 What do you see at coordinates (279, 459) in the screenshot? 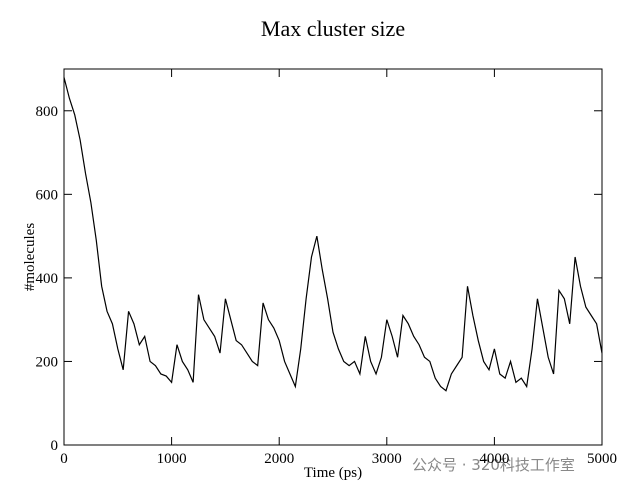
I see `x-tick-label: 2000` at bounding box center [279, 459].